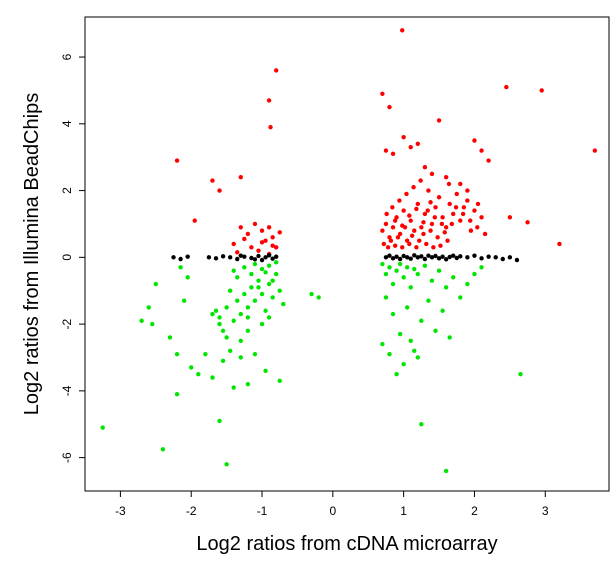  I want to click on x-axis-title: Log2 ratios from cDNA microarray, so click(346, 544).